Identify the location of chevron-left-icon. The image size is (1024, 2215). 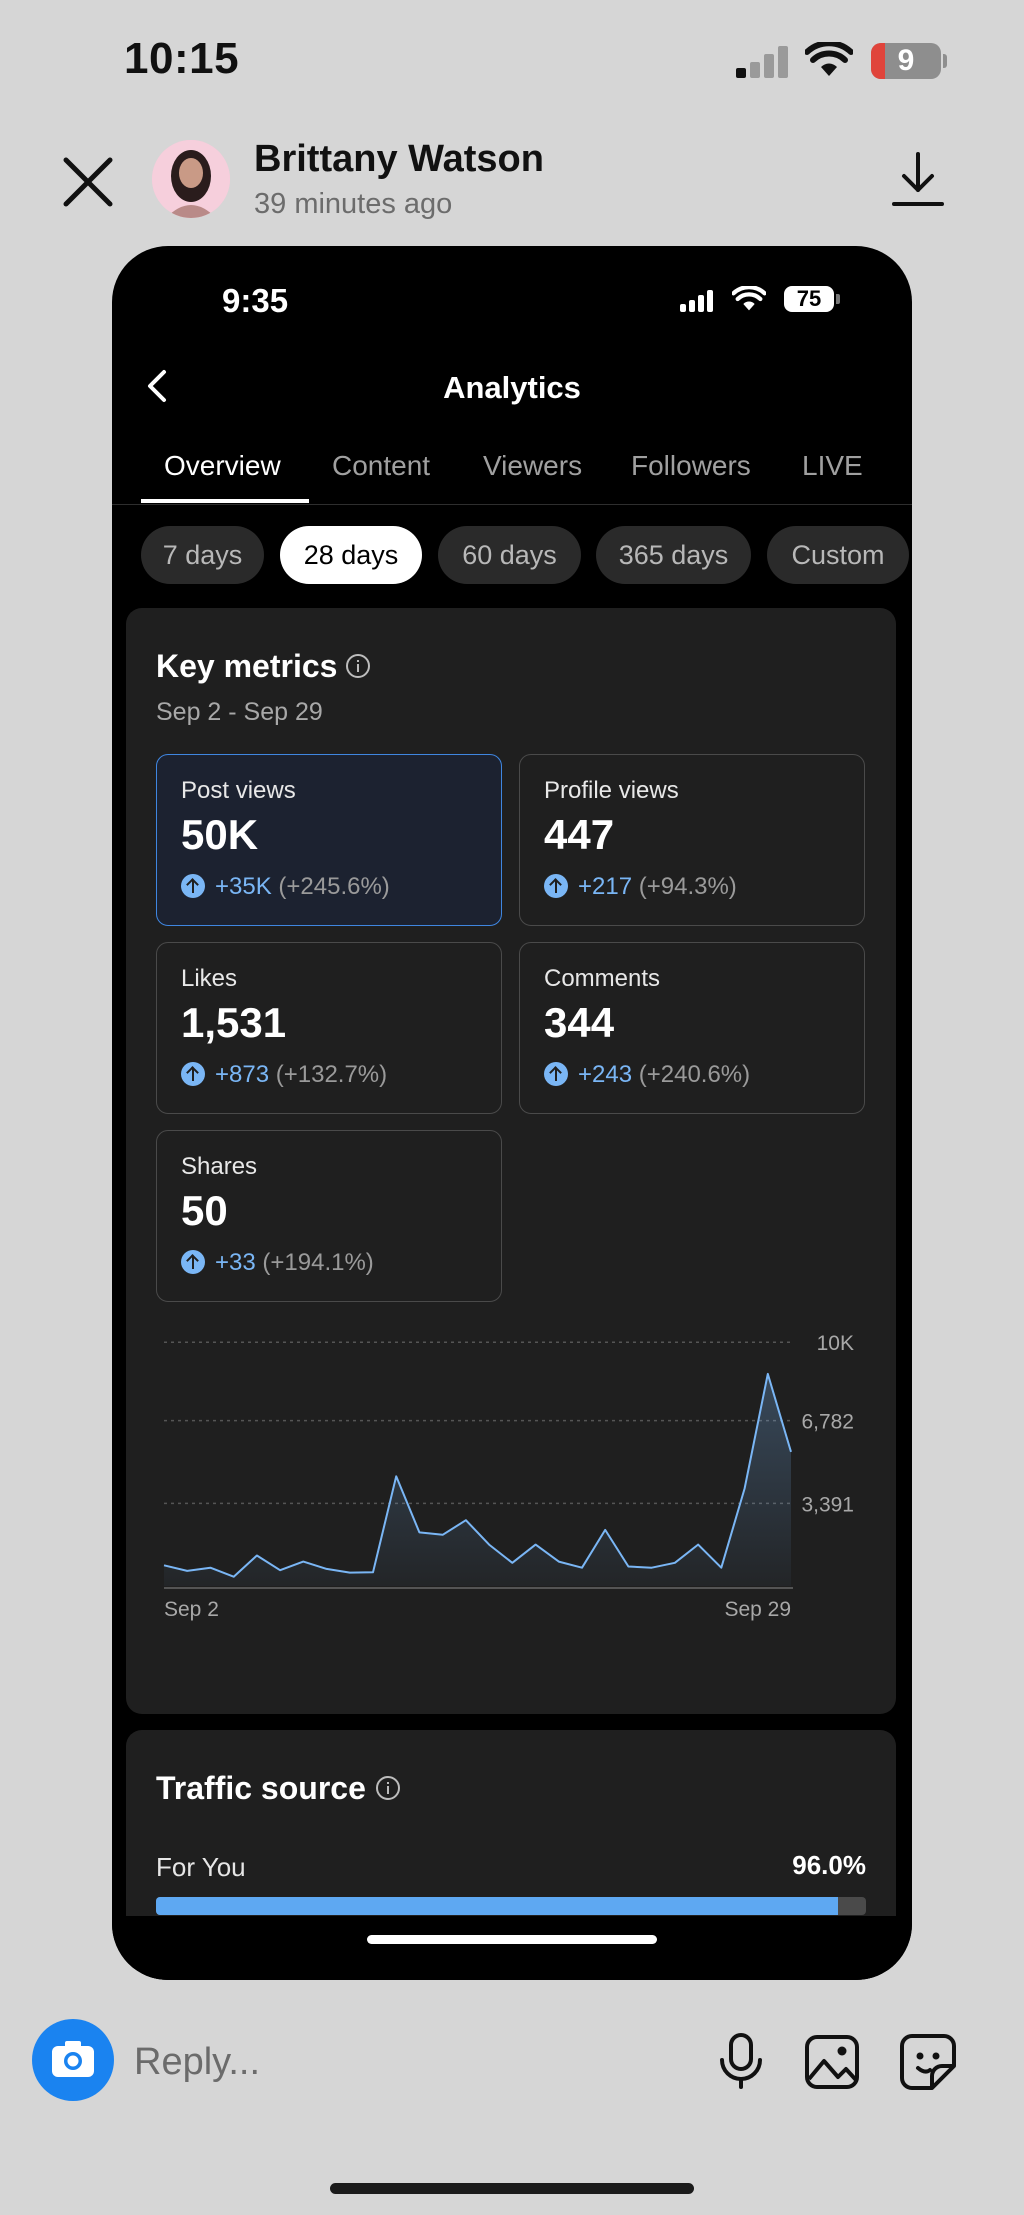
(158, 386).